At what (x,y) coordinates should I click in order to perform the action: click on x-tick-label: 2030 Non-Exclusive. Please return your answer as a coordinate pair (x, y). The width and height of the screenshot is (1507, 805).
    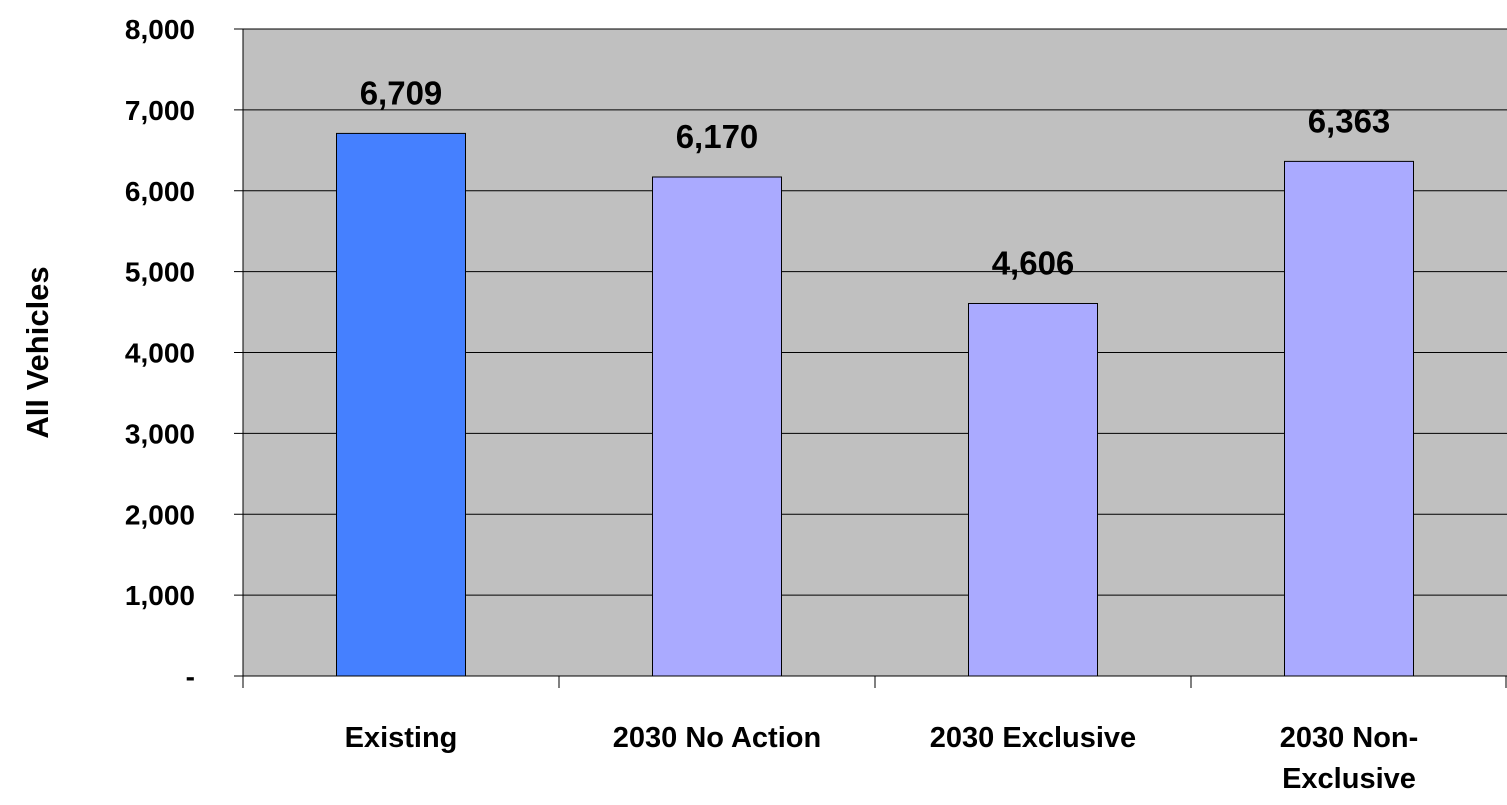
    Looking at the image, I should click on (1349, 758).